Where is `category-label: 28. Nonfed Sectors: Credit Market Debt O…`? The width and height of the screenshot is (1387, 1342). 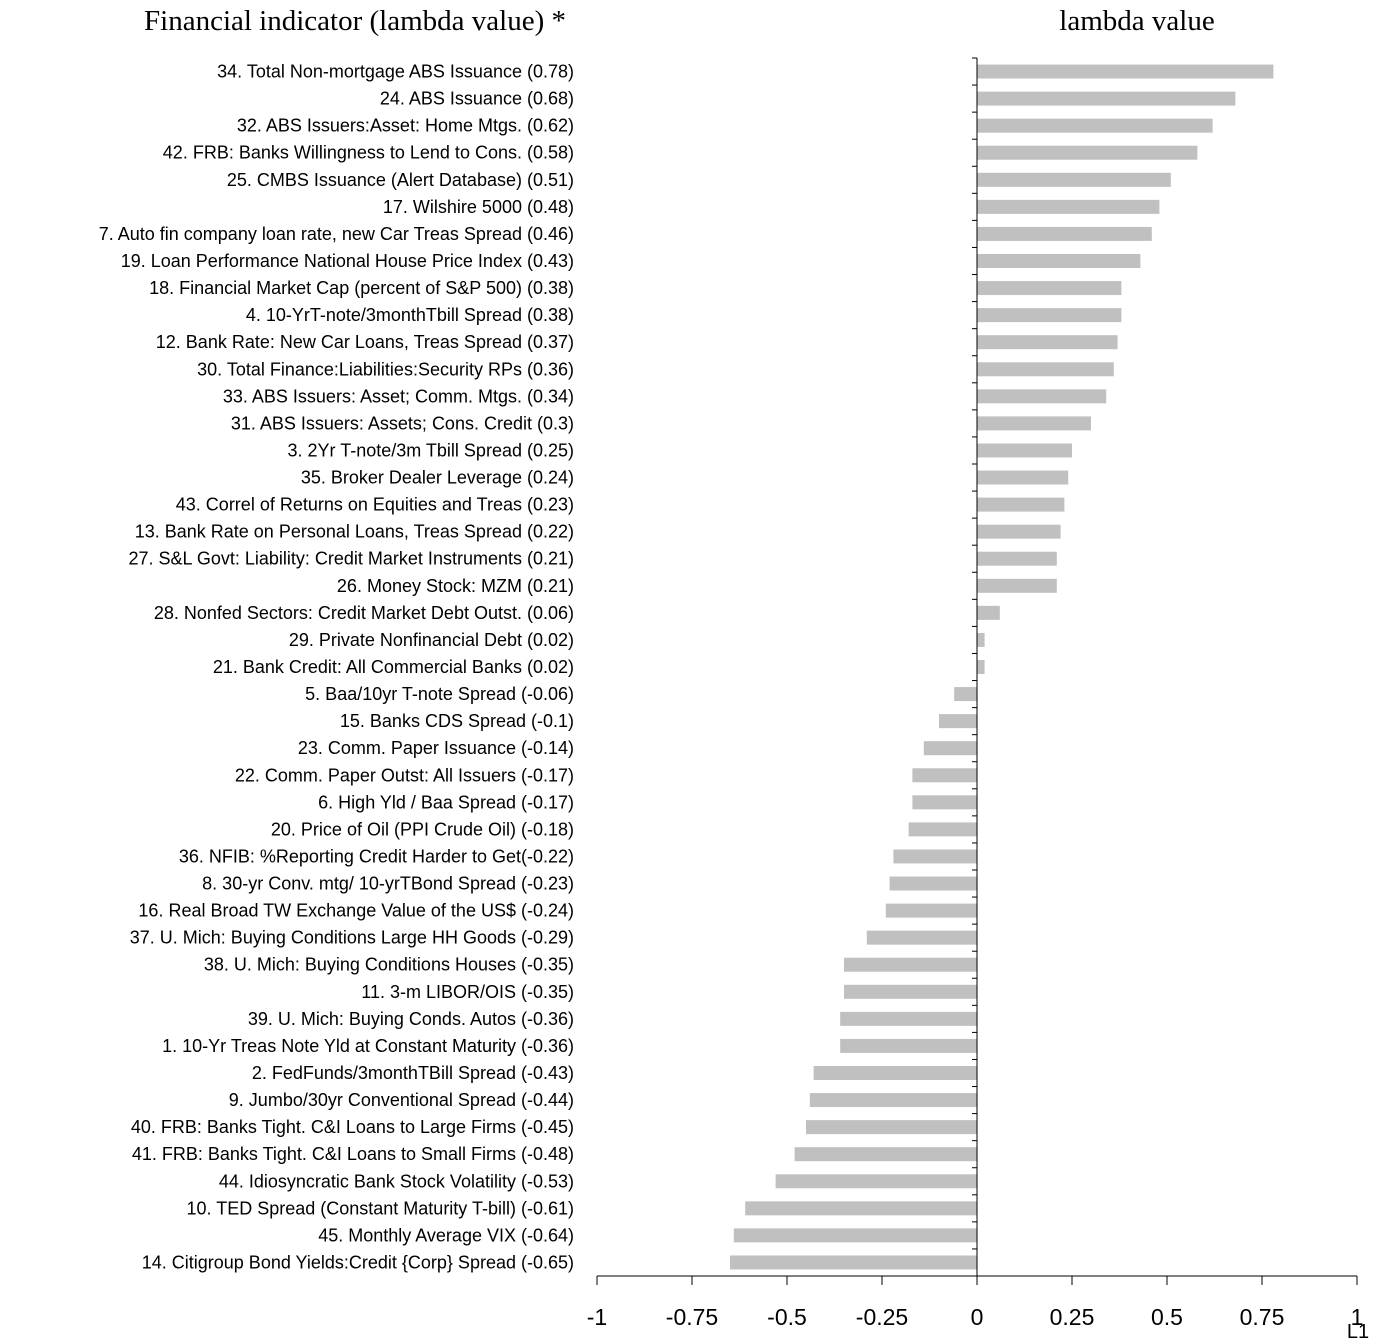
category-label: 28. Nonfed Sectors: Credit Market Debt O… is located at coordinates (364, 613).